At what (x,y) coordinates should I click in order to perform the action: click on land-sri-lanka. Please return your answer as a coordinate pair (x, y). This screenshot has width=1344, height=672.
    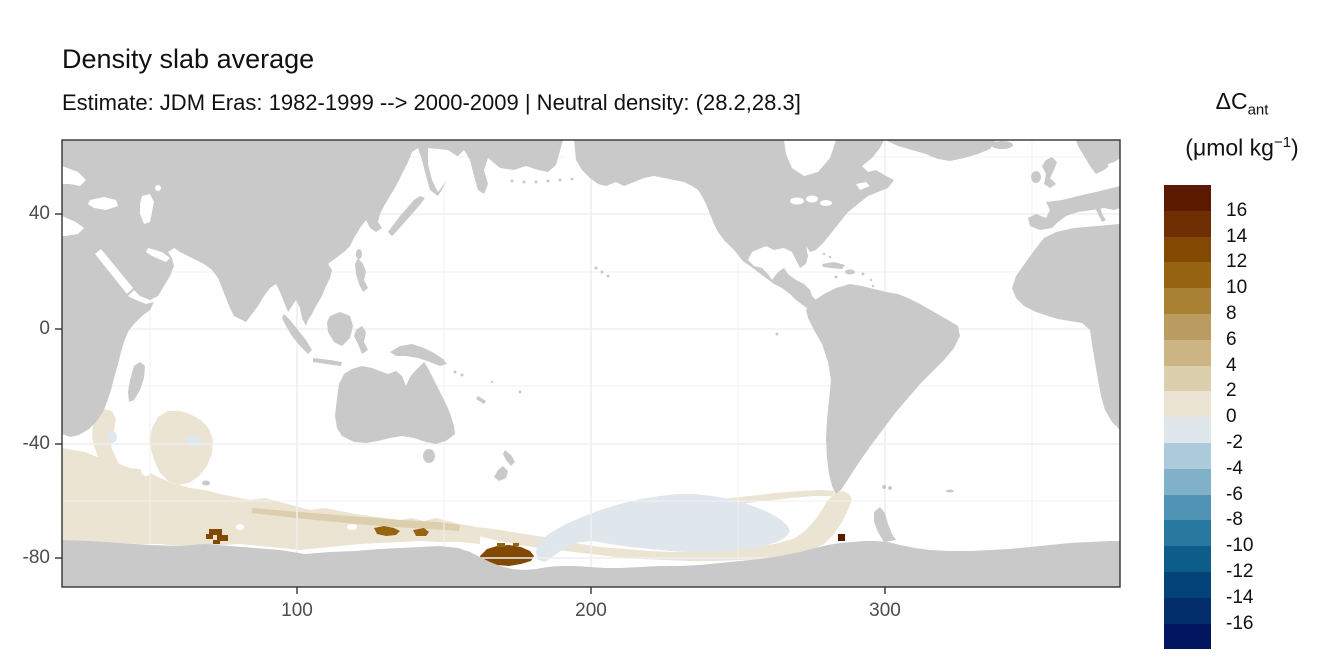
    Looking at the image, I should click on (242, 307).